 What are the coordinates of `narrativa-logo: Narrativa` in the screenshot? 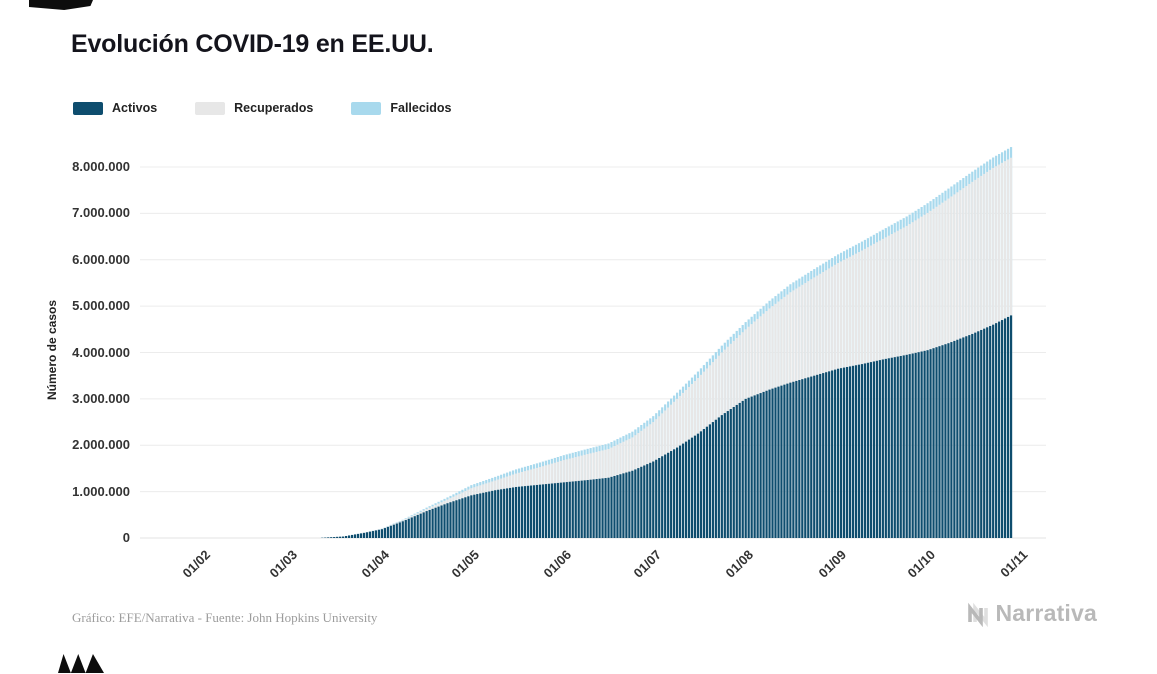 It's located at (1031, 613).